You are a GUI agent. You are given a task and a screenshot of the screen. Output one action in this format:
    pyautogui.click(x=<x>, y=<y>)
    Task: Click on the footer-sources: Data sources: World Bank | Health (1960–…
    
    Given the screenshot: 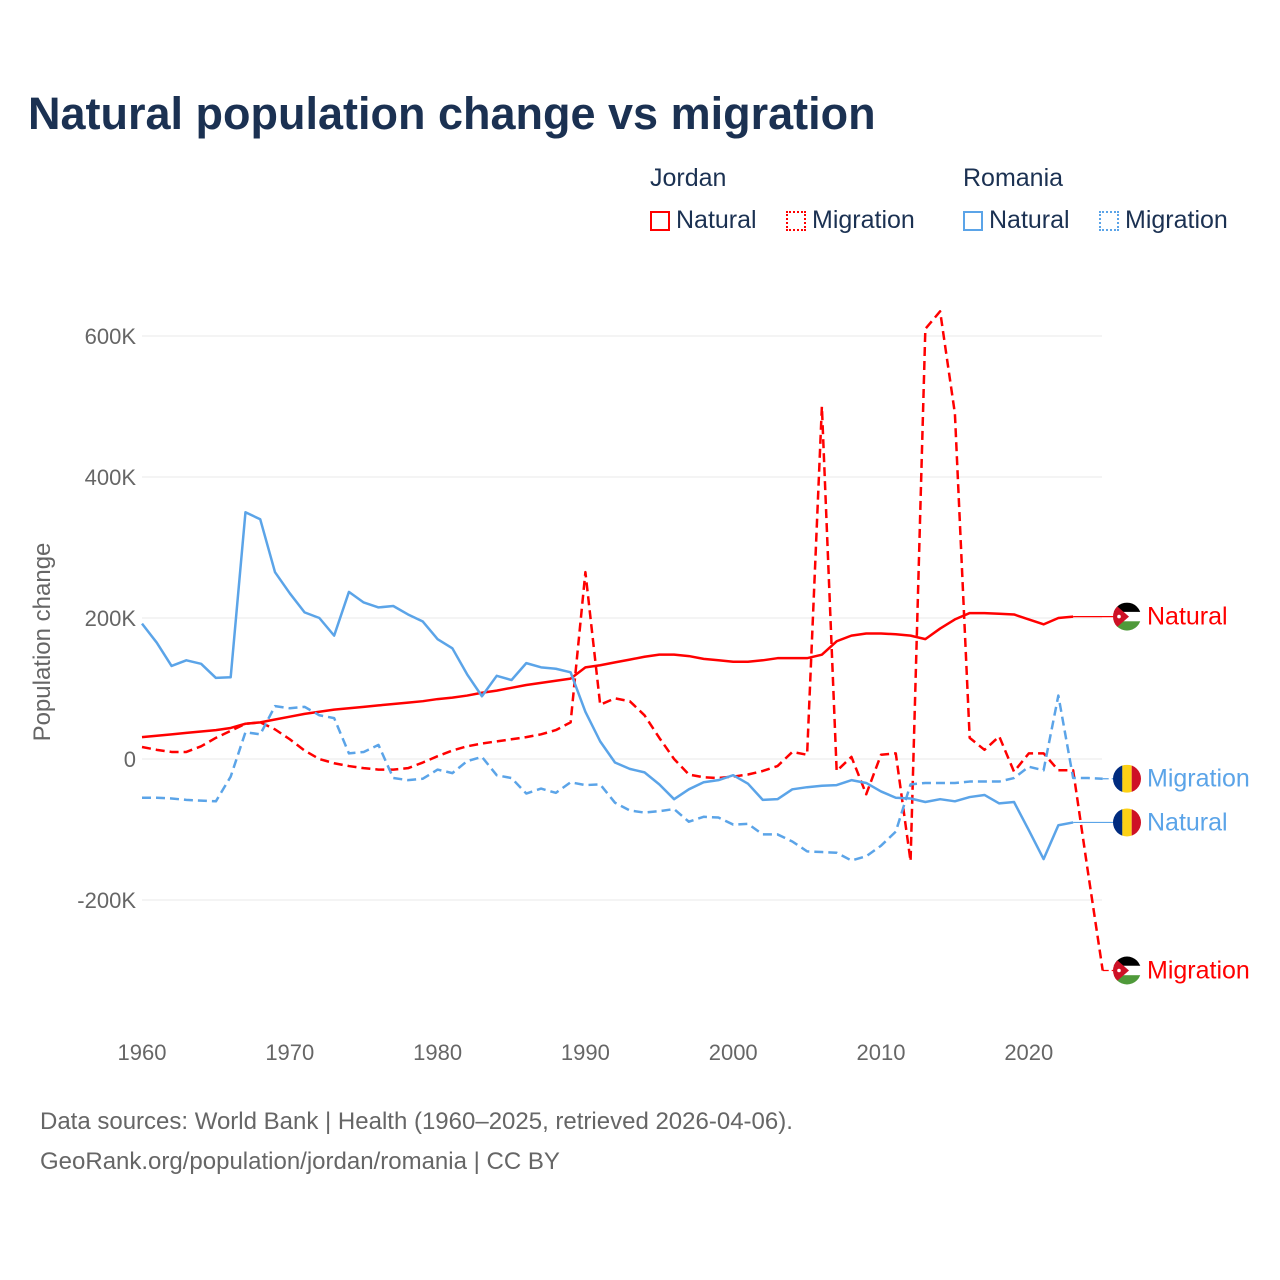 What is the action you would take?
    pyautogui.click(x=416, y=1121)
    